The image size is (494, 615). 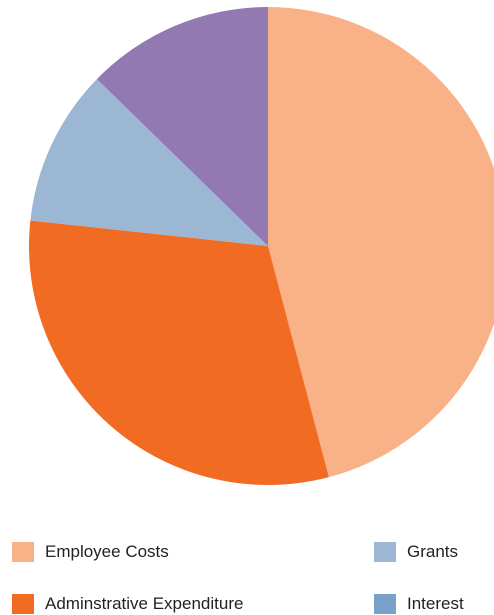 I want to click on legend-item-grants: Grants, so click(x=416, y=552).